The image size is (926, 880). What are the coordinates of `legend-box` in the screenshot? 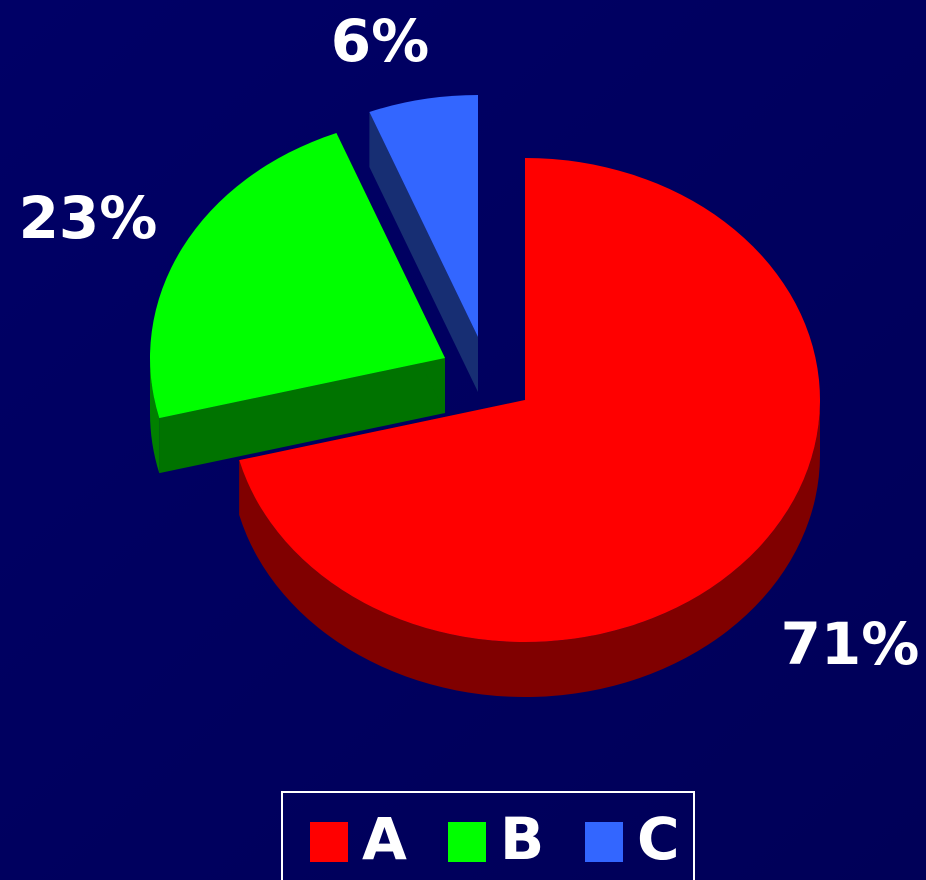 It's located at (488, 835).